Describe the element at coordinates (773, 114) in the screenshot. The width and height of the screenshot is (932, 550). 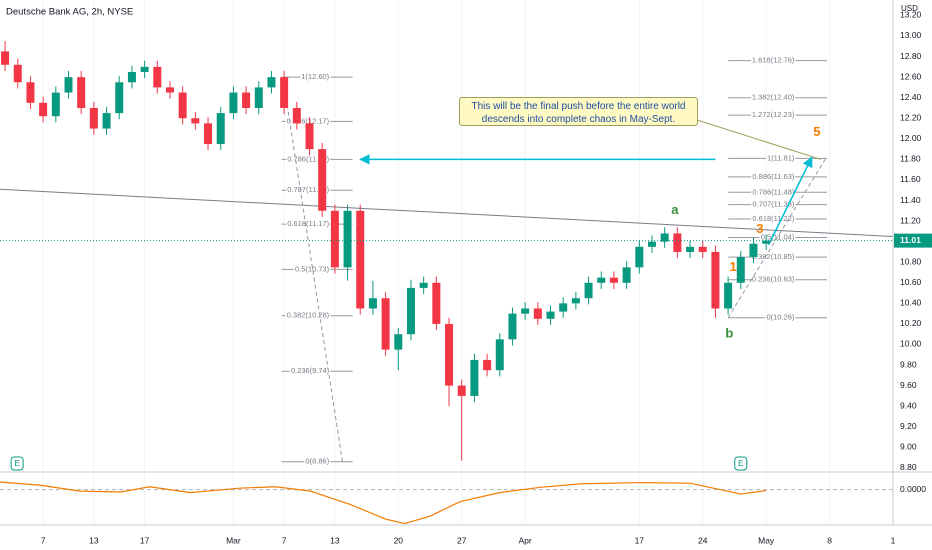
I see `fib-label: 1.272(12.23)` at that location.